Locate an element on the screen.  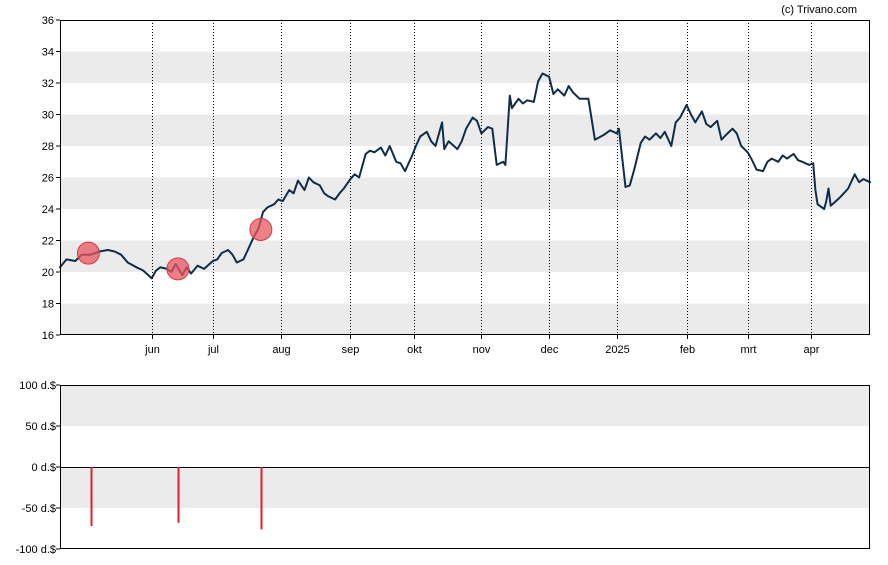
y-tick-label: 34 is located at coordinates (48, 53).